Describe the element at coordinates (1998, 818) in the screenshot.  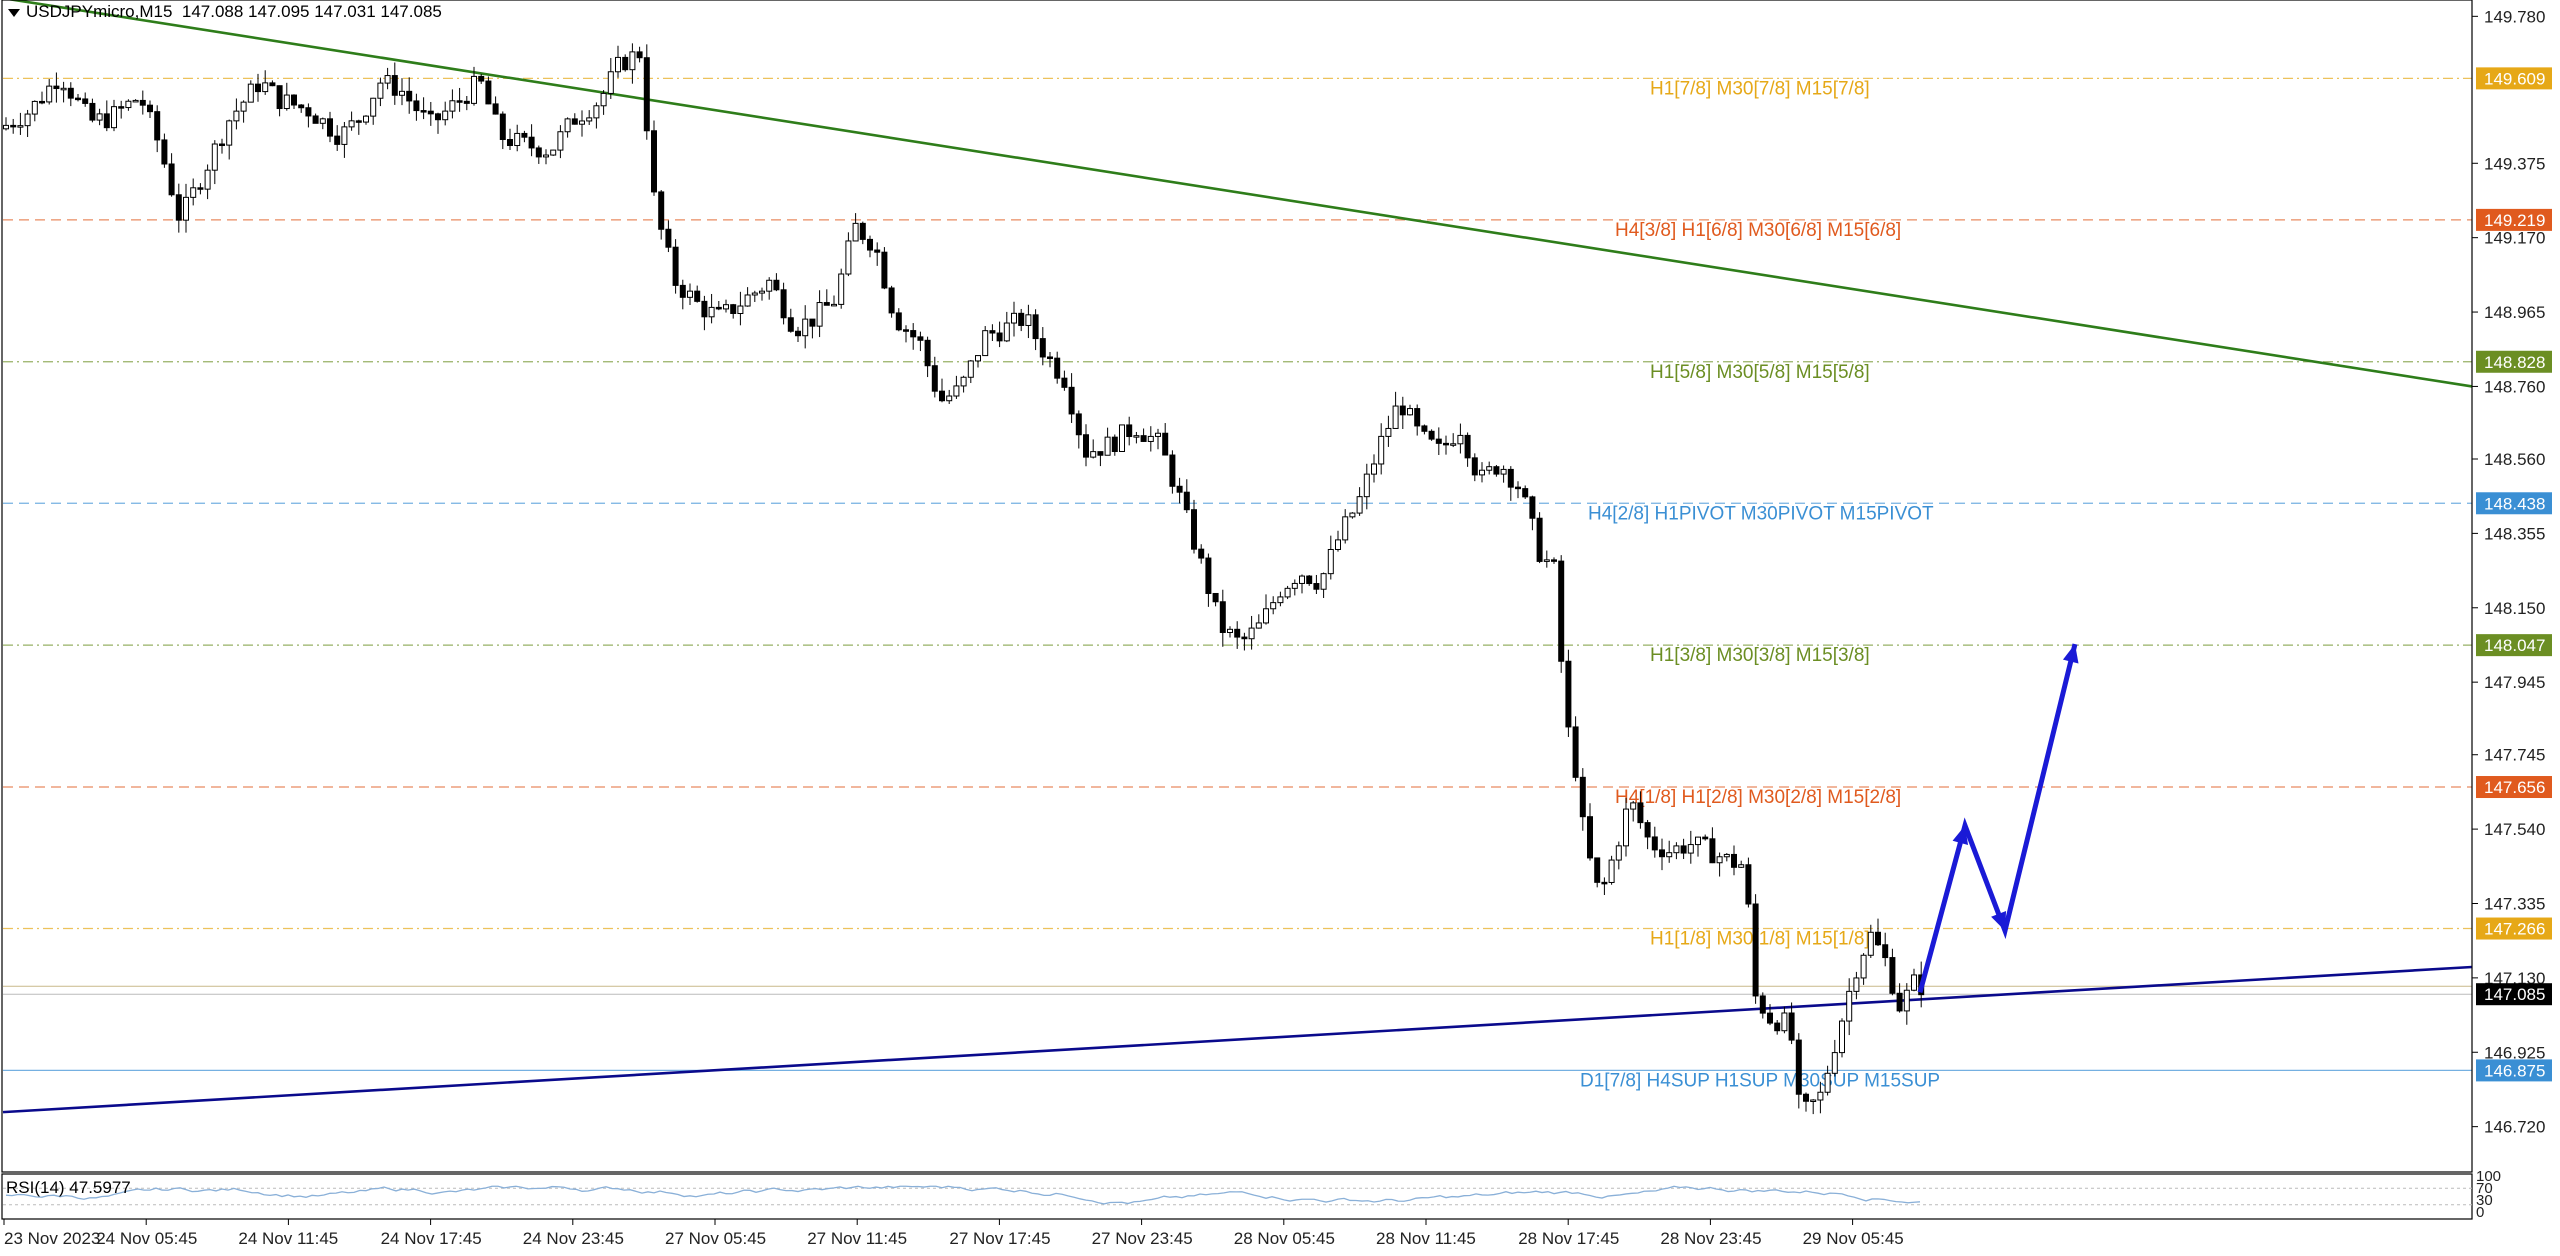
I see `projection-group` at that location.